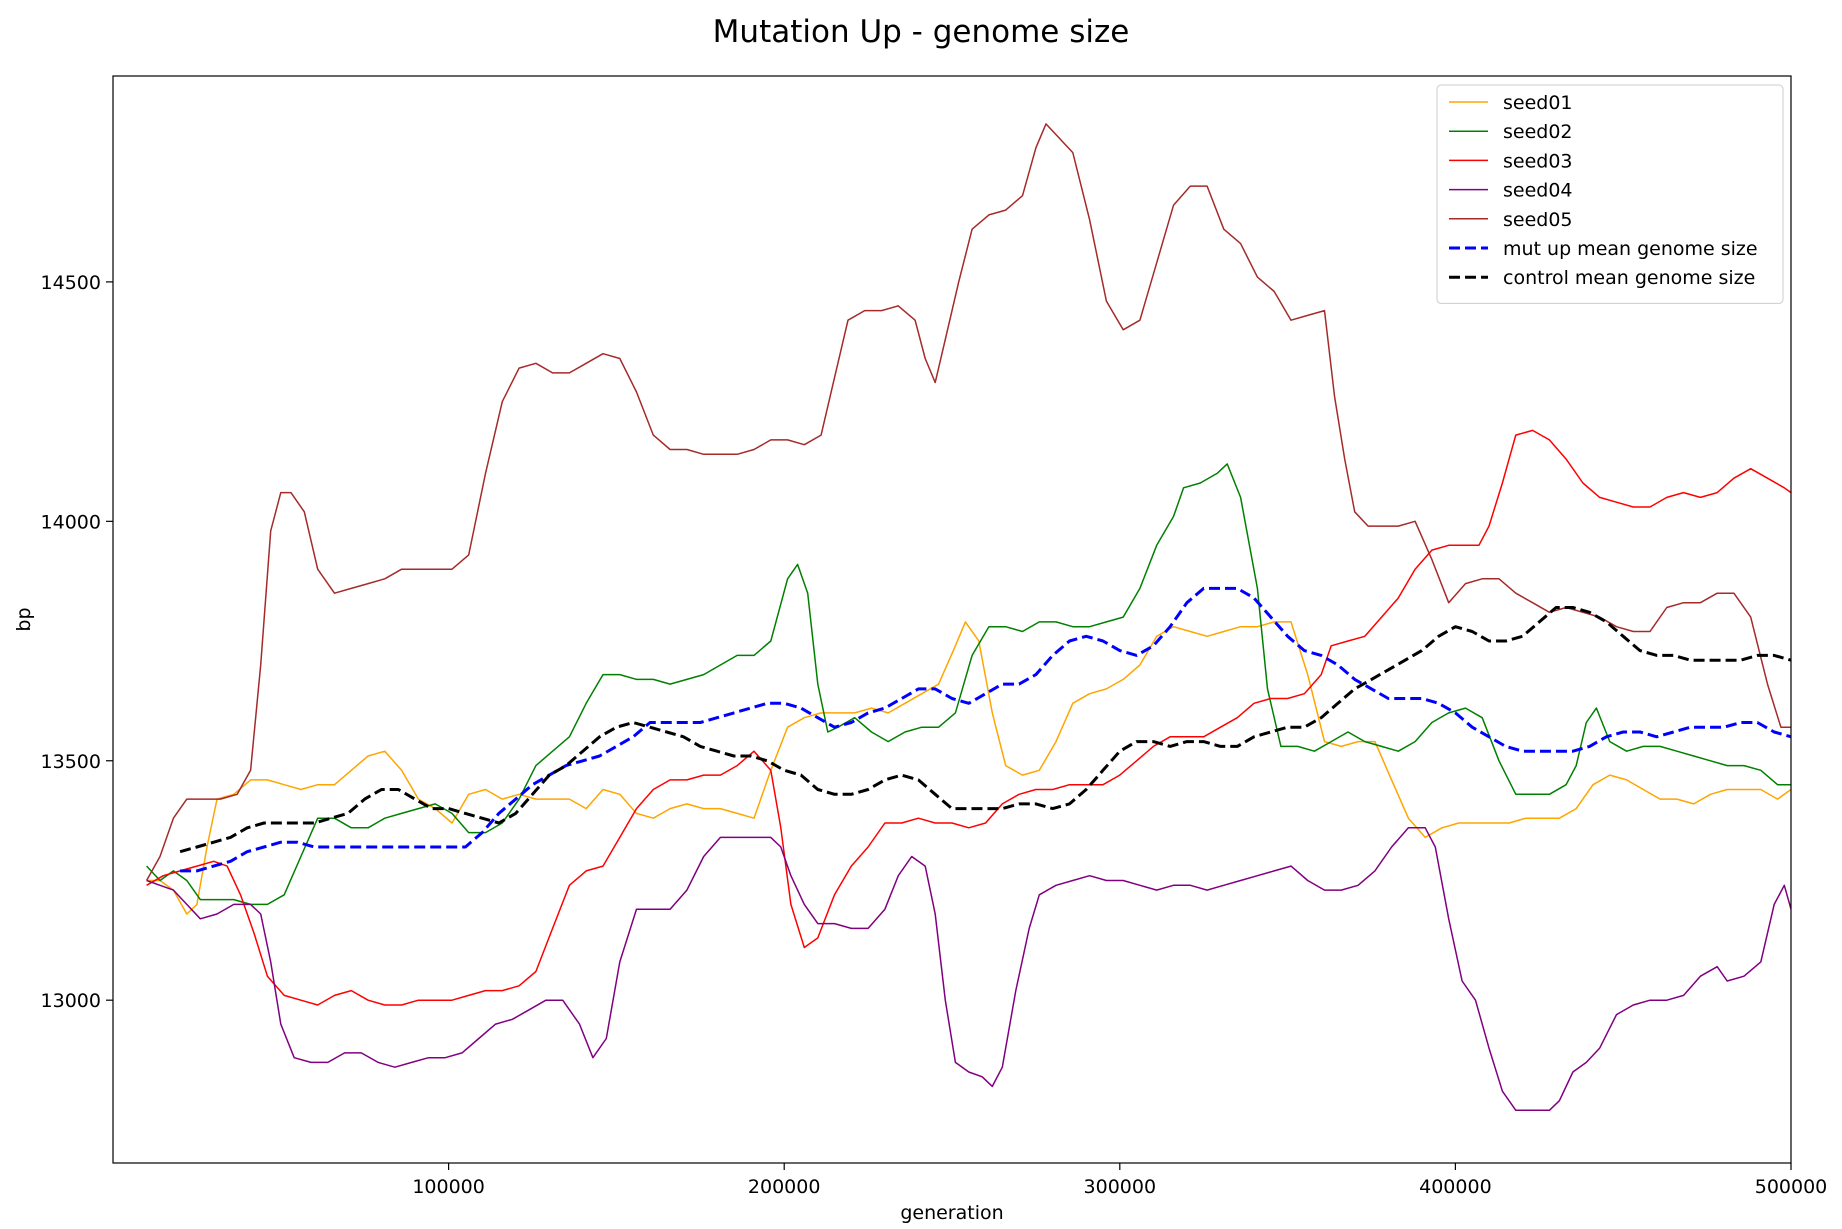  I want to click on legend-entry: seed01, so click(1511, 103).